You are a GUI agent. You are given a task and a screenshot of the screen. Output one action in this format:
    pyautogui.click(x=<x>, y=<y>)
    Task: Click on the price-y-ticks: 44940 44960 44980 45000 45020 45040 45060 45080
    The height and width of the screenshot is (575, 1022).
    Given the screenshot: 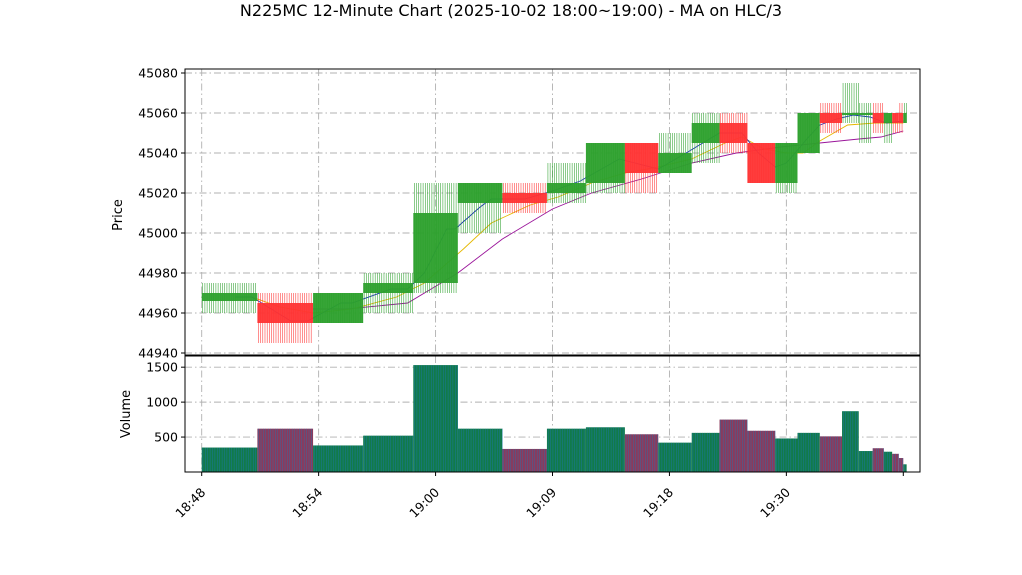 What is the action you would take?
    pyautogui.click(x=161, y=213)
    